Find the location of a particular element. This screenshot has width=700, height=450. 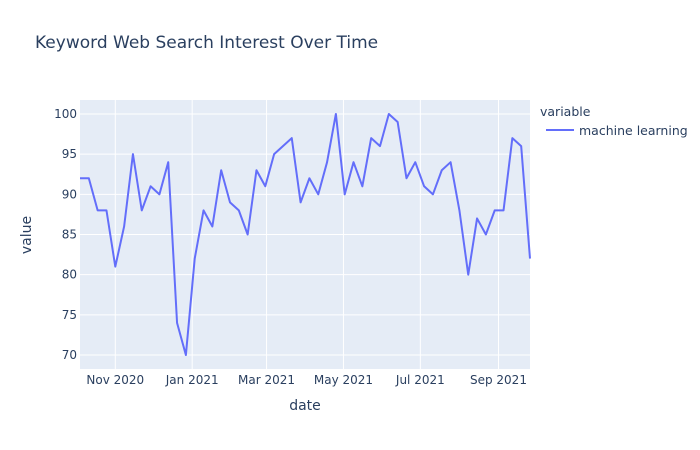

x-tick-label: Jan 2021 is located at coordinates (192, 380).